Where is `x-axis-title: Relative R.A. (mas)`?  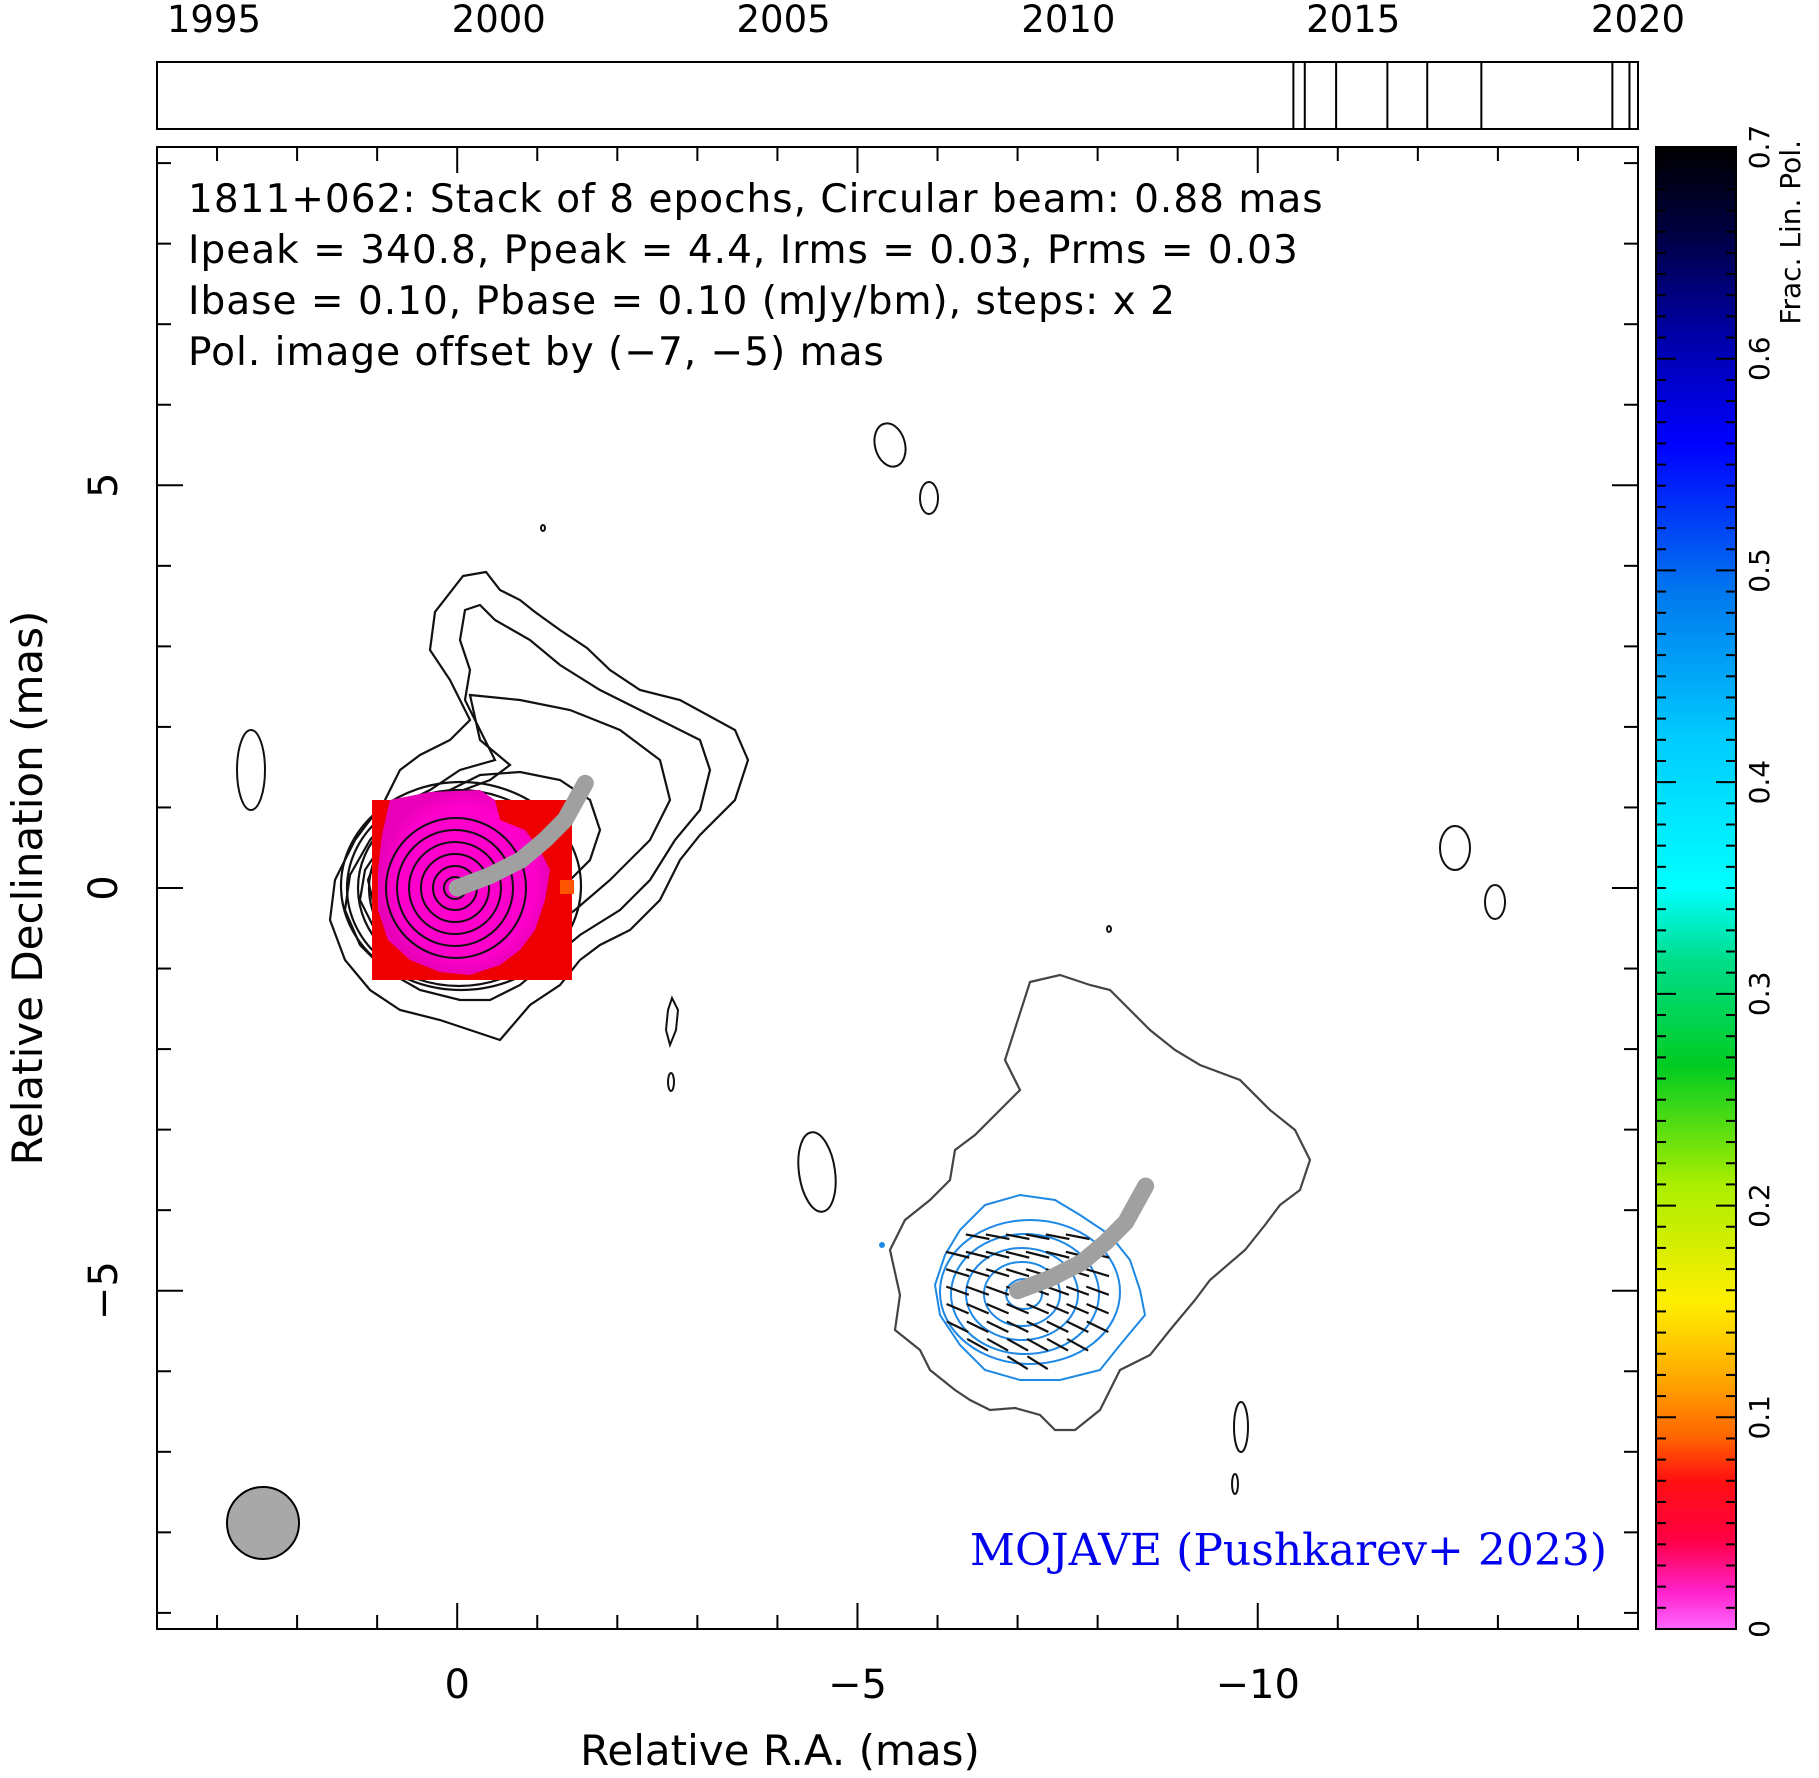 x-axis-title: Relative R.A. (mas) is located at coordinates (780, 1750).